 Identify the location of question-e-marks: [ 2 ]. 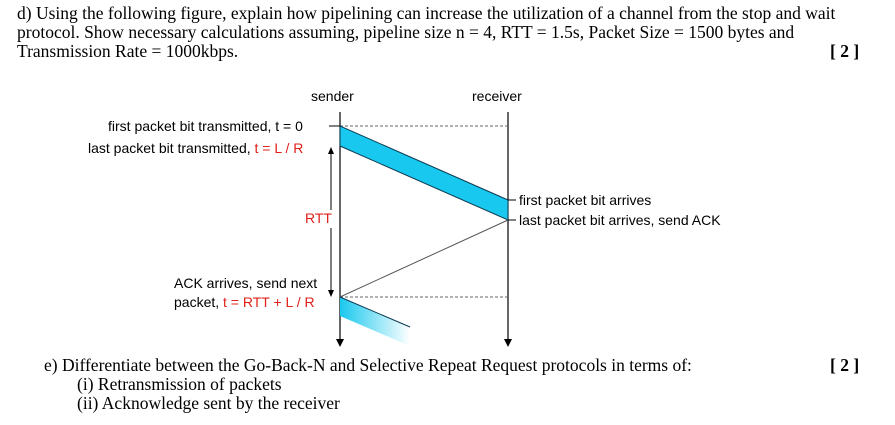
(845, 365).